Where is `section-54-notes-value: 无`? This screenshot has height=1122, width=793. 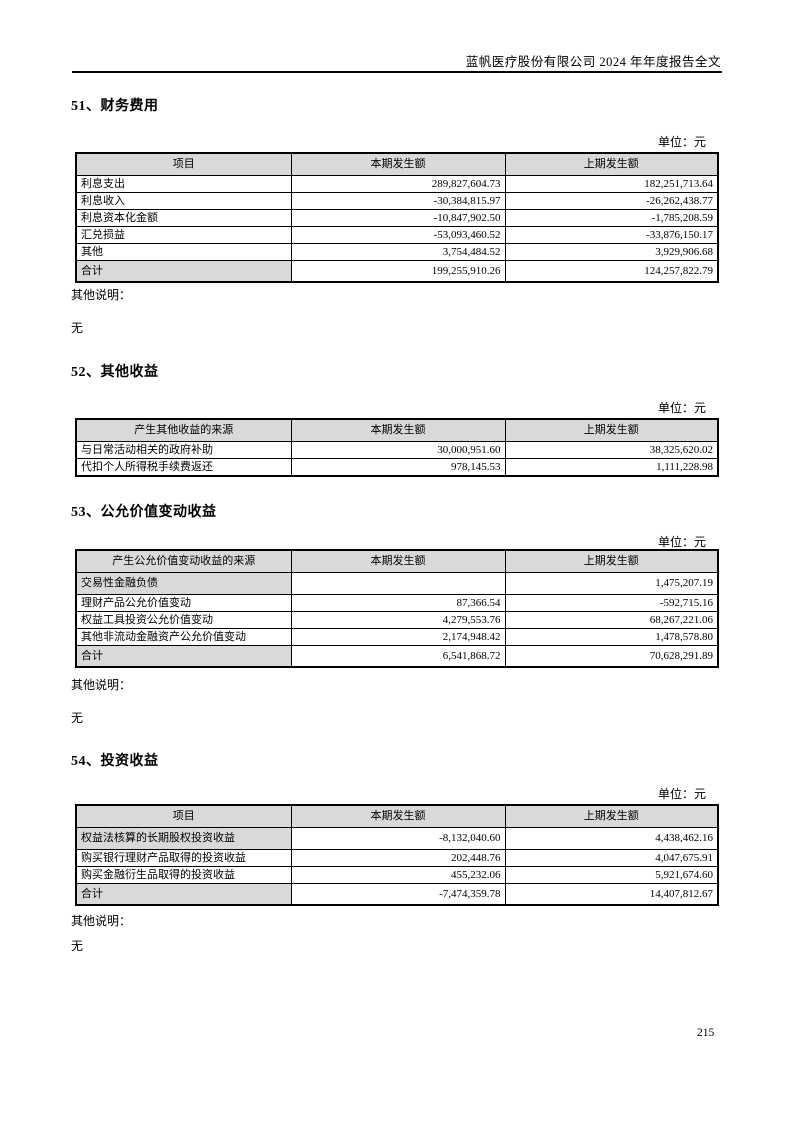
section-54-notes-value: 无 is located at coordinates (77, 946).